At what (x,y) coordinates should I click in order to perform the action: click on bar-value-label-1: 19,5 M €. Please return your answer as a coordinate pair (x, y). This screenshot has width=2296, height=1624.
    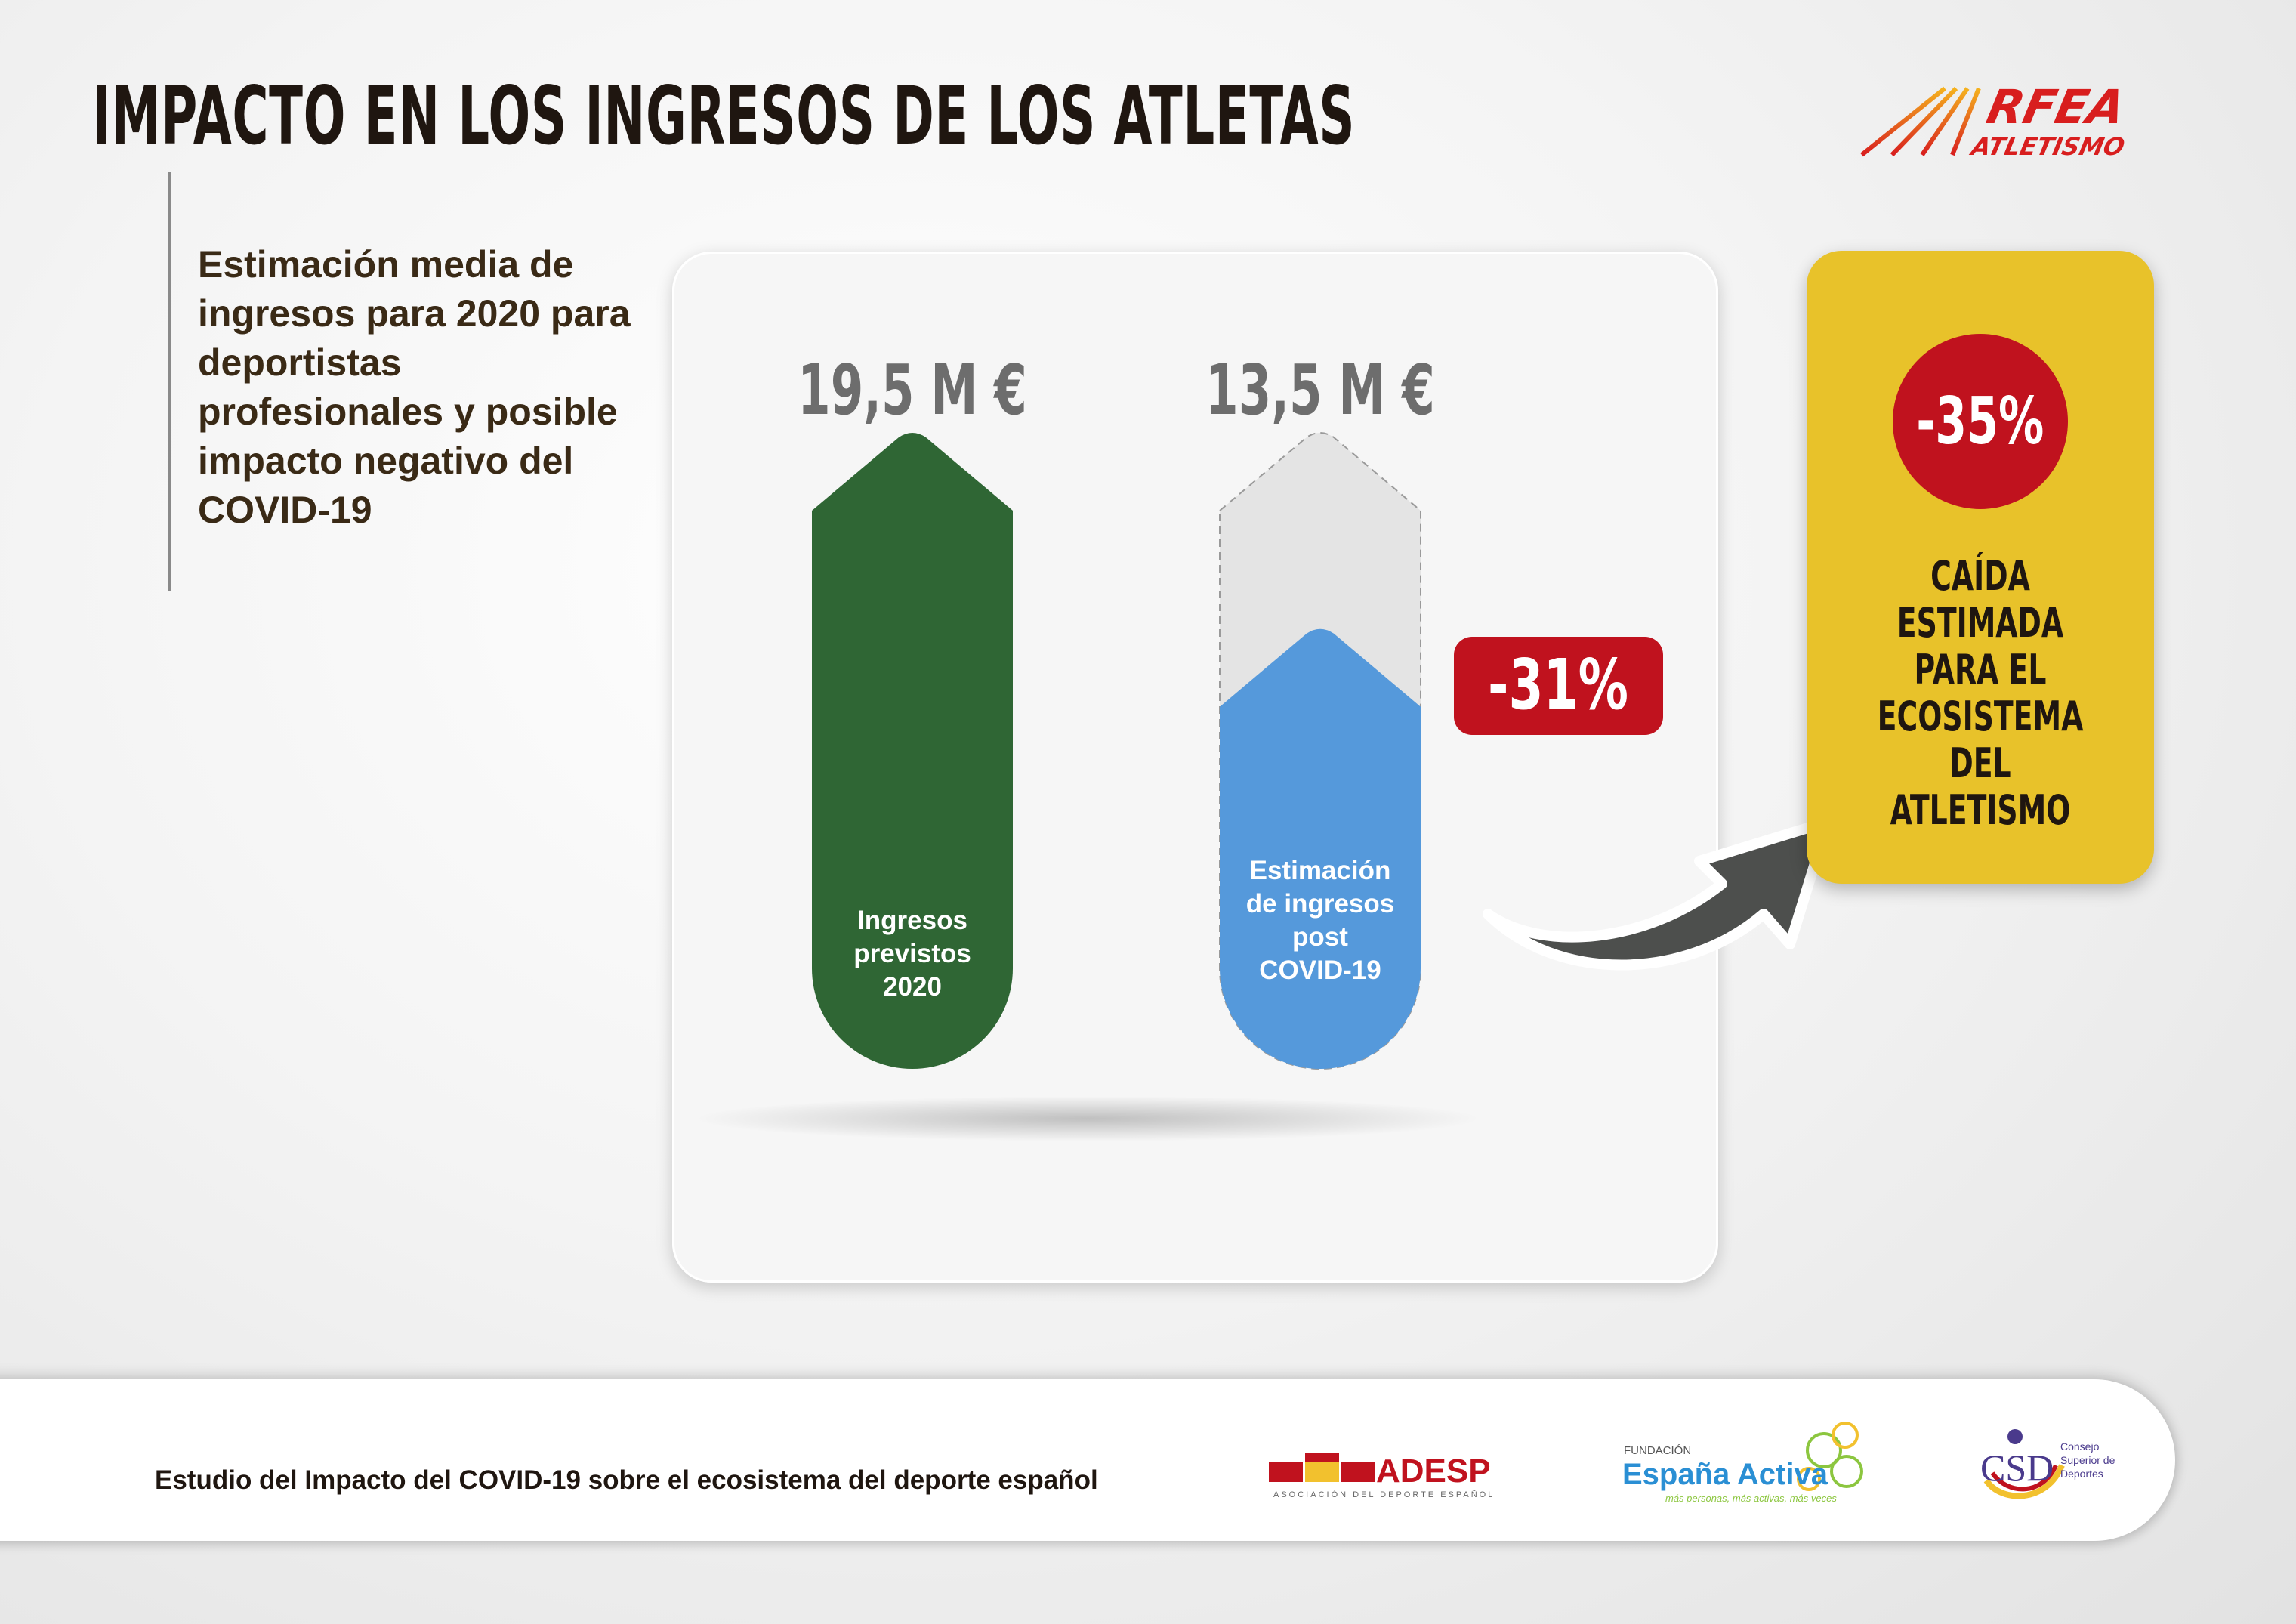
    Looking at the image, I should click on (912, 391).